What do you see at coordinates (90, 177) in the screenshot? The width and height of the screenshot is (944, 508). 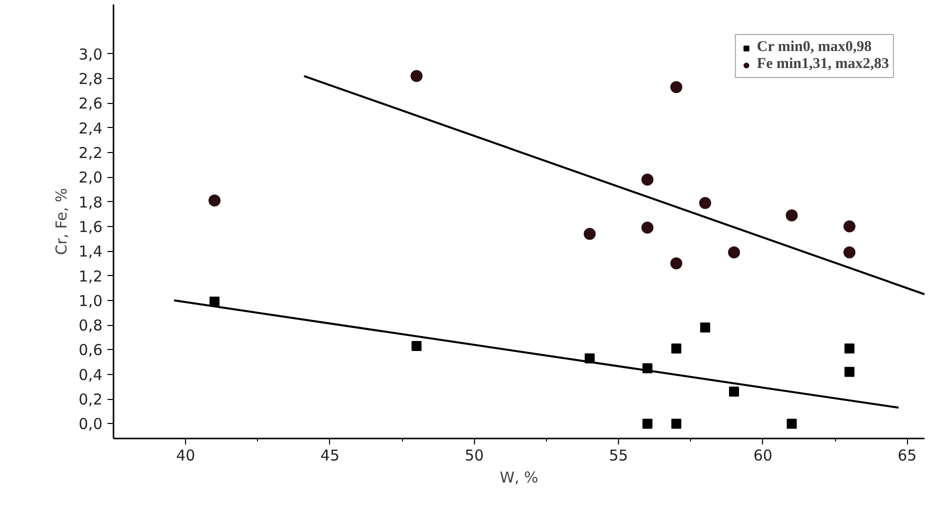 I see `y-tick-label: 2,0` at bounding box center [90, 177].